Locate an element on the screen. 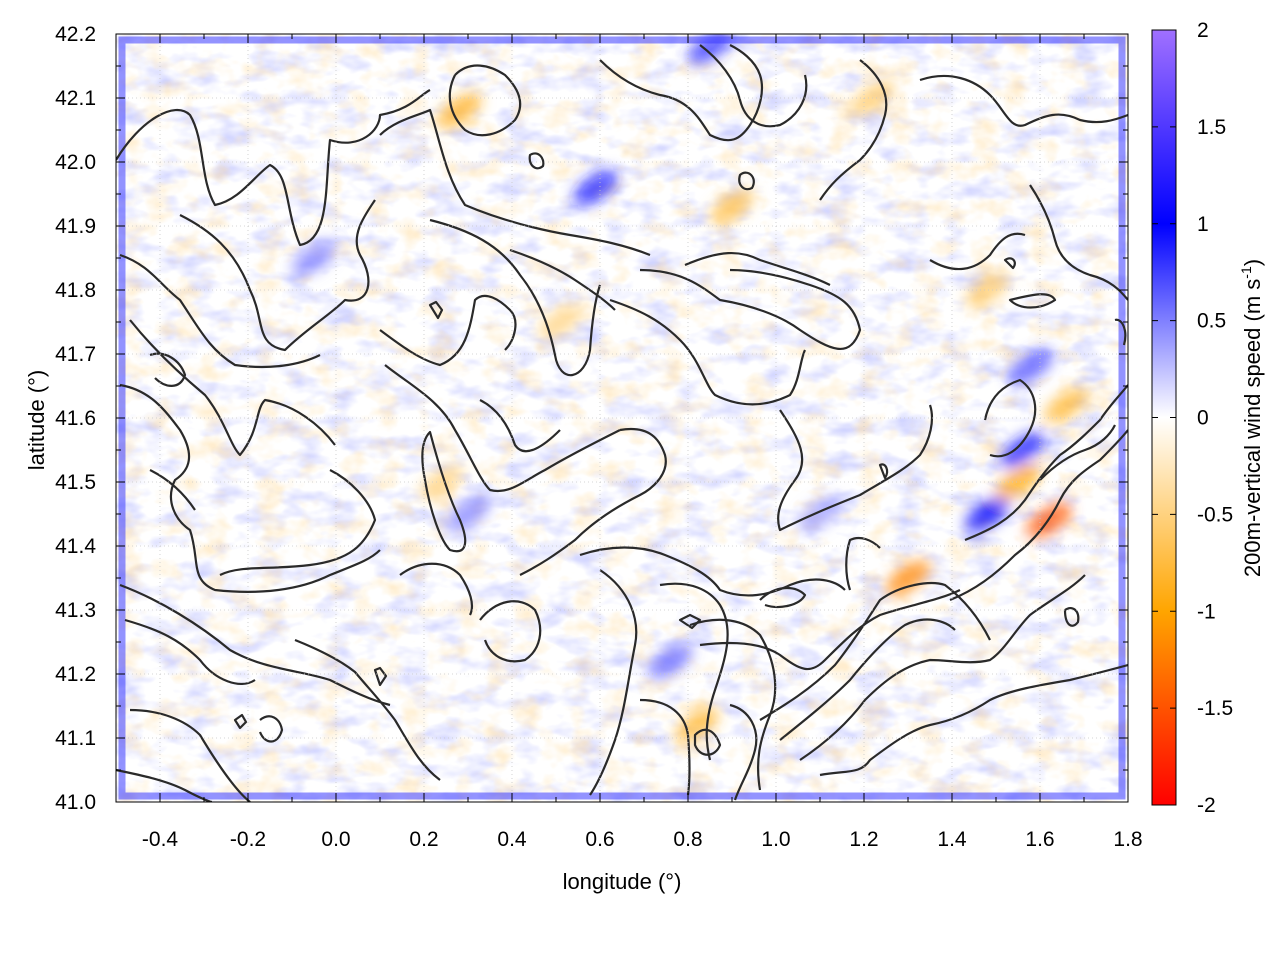 Image resolution: width=1280 pixels, height=960 pixels. y-tick-label: 42.2 is located at coordinates (75, 34).